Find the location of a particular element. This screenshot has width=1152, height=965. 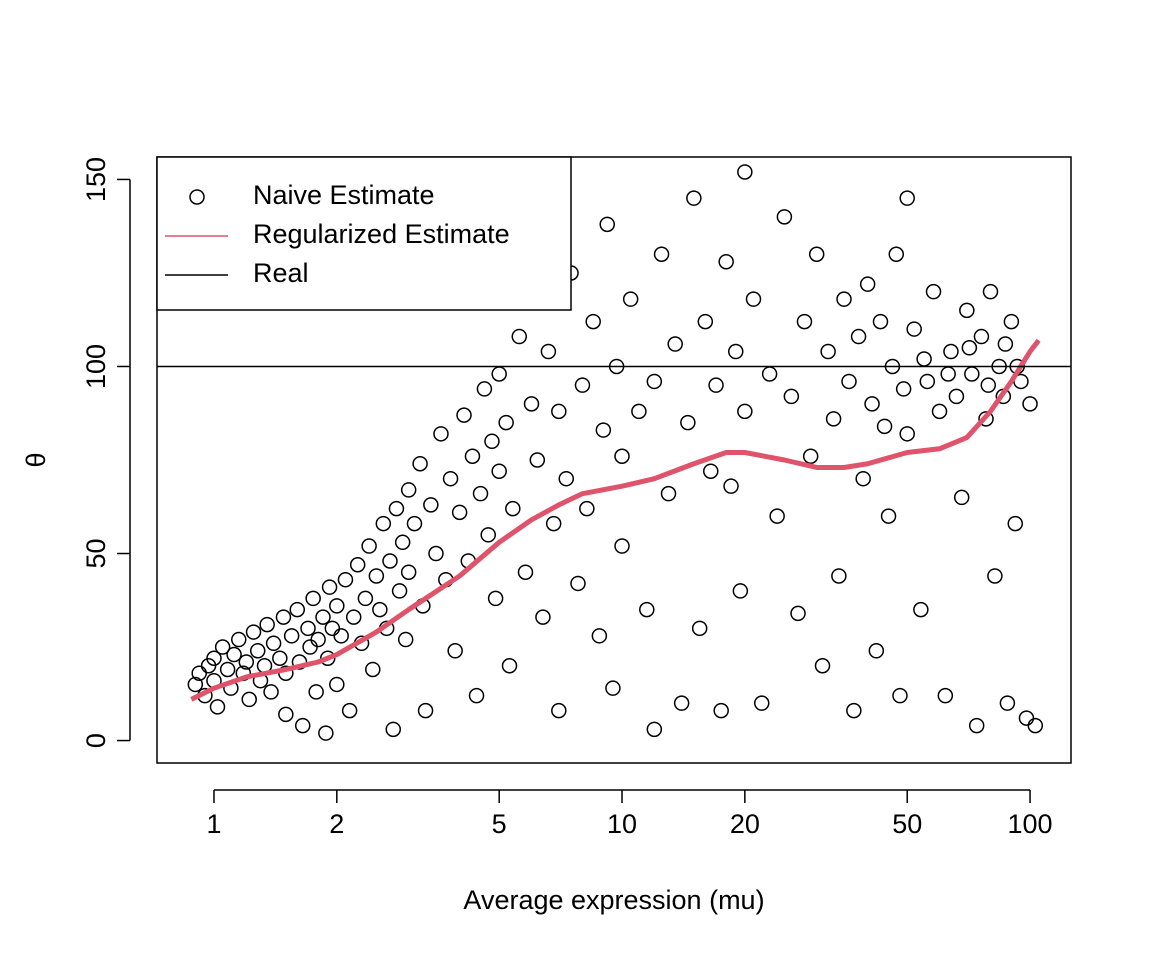

x-axis-label: Average expression (mu) is located at coordinates (613, 900).